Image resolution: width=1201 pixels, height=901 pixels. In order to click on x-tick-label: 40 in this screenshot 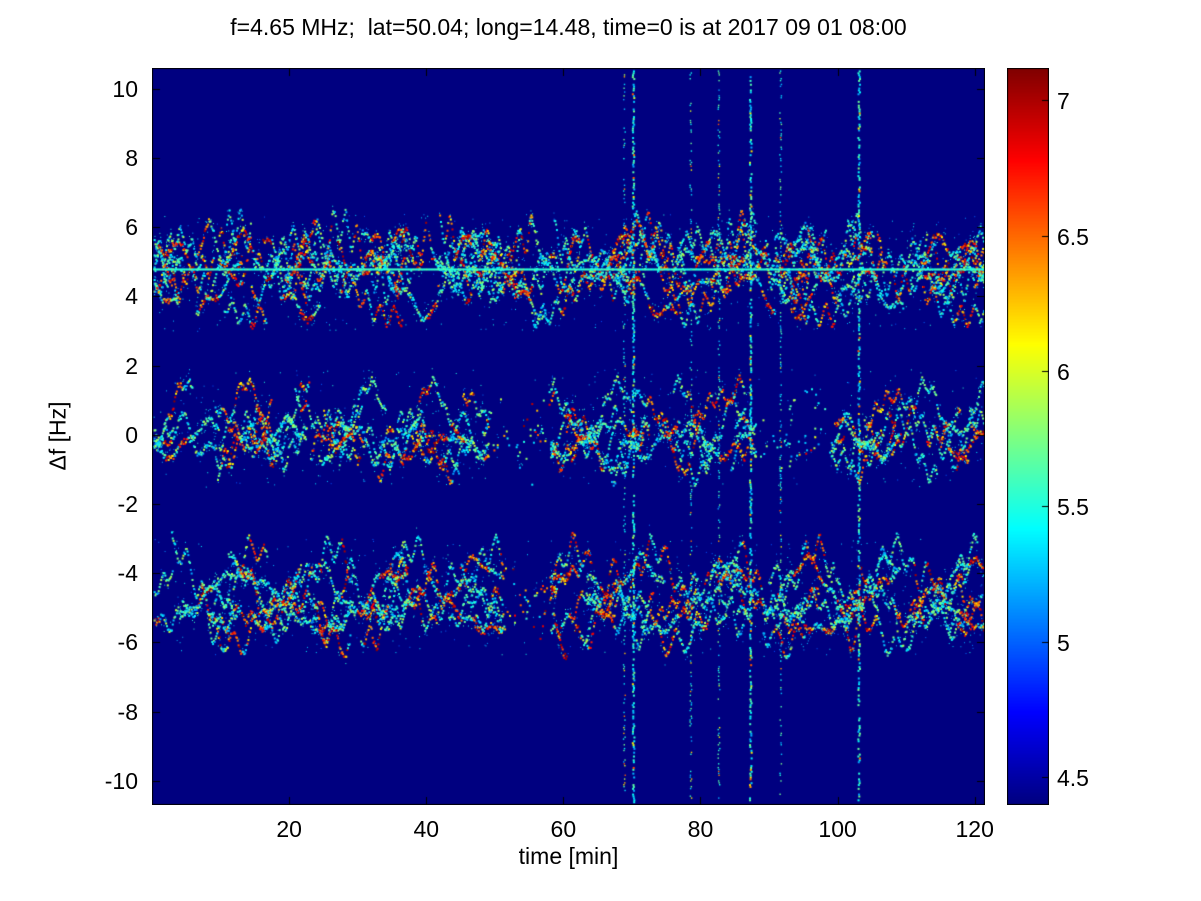, I will do `click(426, 829)`.